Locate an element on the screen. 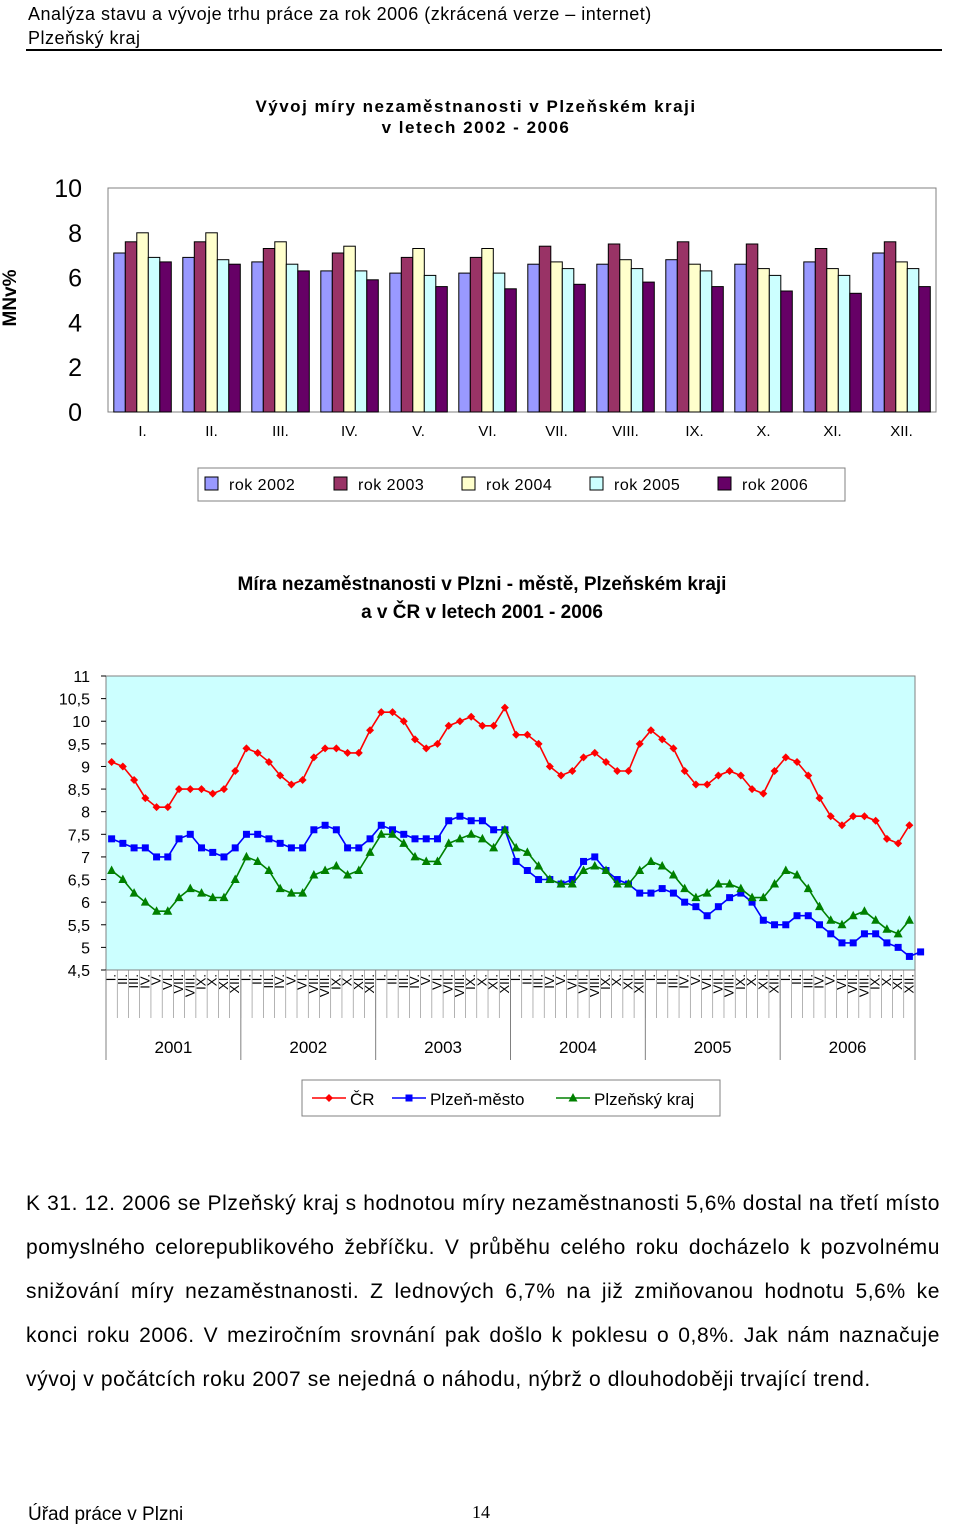 The image size is (960, 1533). x-tick-label: X. is located at coordinates (763, 431).